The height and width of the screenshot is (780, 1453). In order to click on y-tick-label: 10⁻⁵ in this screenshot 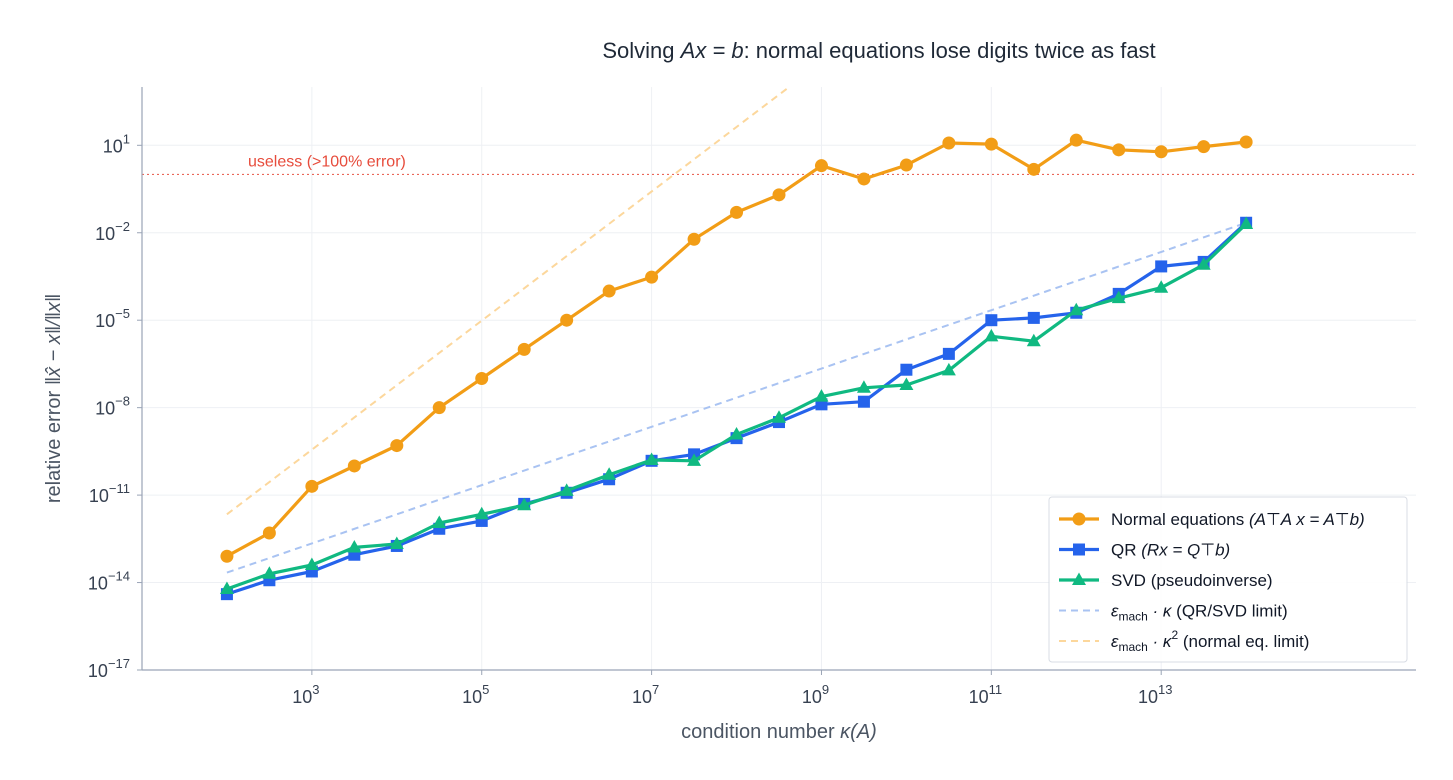, I will do `click(112, 318)`.